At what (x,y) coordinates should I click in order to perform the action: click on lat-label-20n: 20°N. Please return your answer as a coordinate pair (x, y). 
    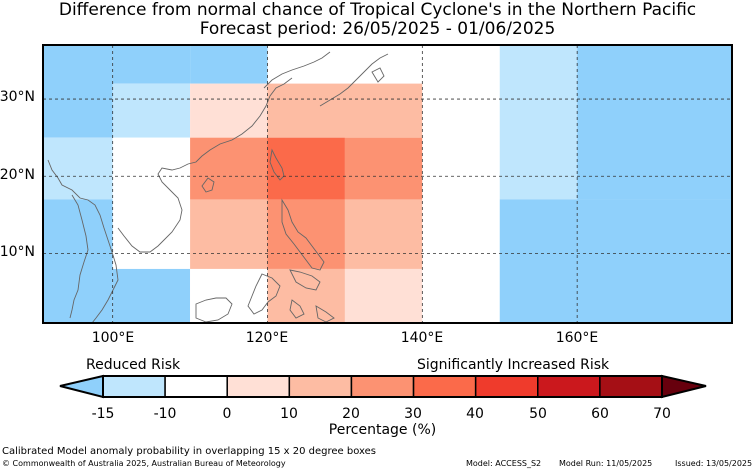
    Looking at the image, I should click on (17, 175).